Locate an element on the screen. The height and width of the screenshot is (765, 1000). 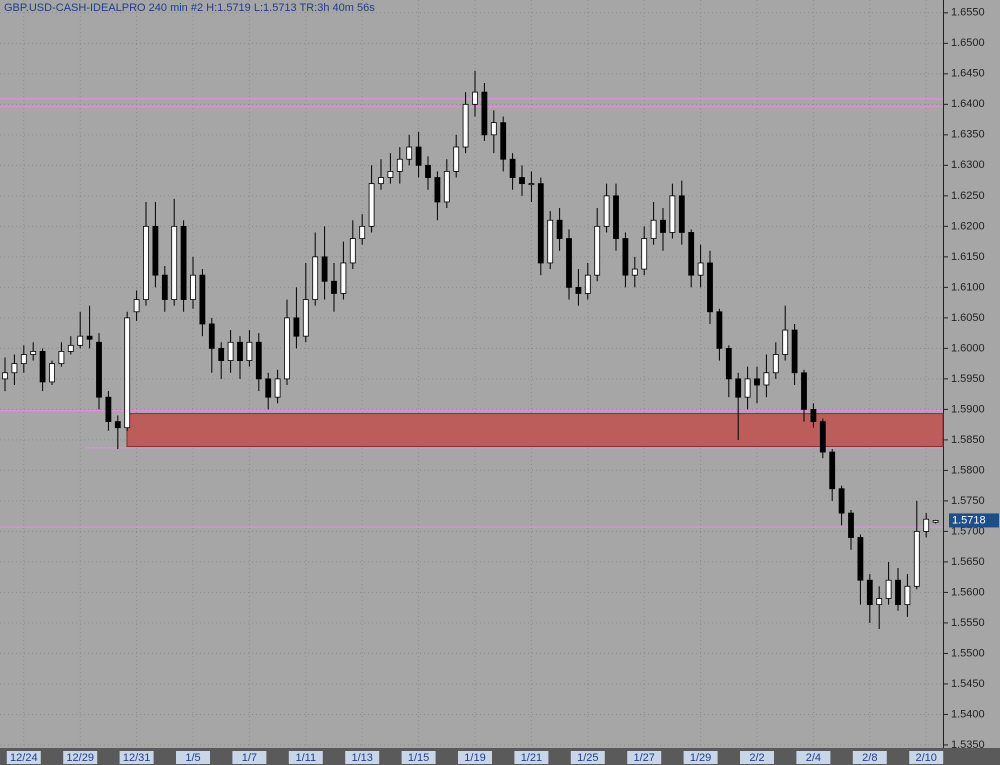
x-tick-label: 1/29 is located at coordinates (700, 758).